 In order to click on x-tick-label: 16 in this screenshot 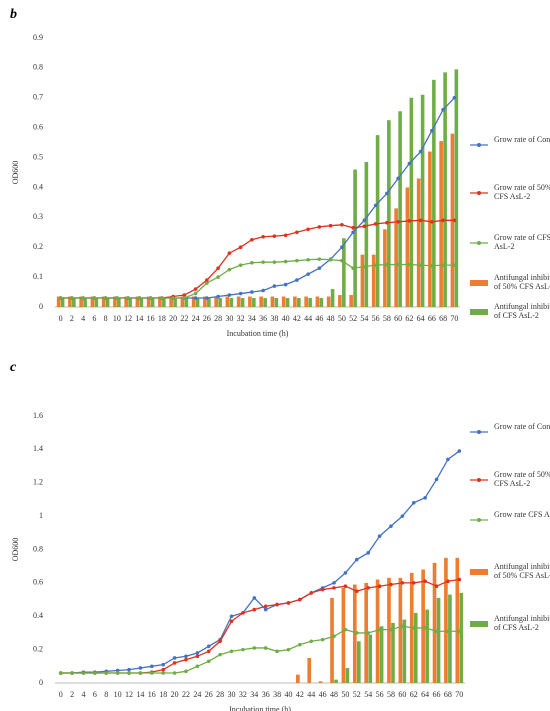, I will do `click(151, 318)`.